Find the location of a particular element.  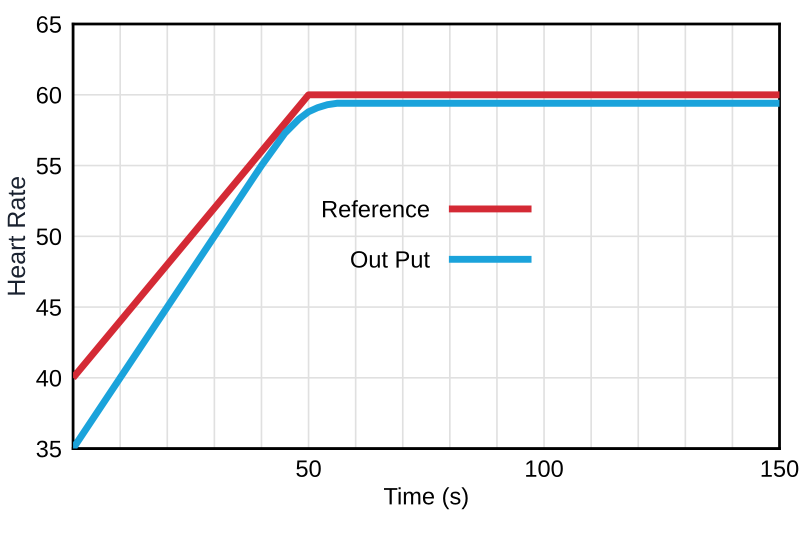

y-tick-label: 65 is located at coordinates (48, 24).